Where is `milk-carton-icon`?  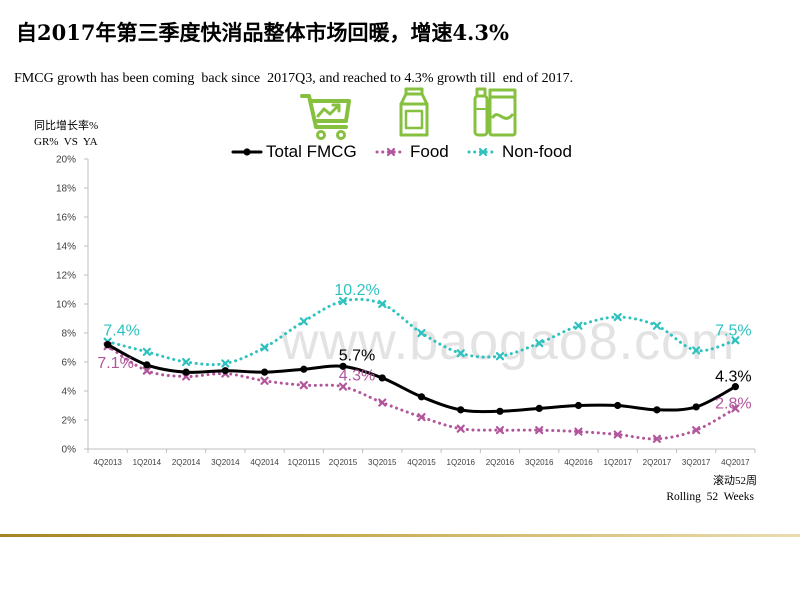
milk-carton-icon is located at coordinates (414, 112).